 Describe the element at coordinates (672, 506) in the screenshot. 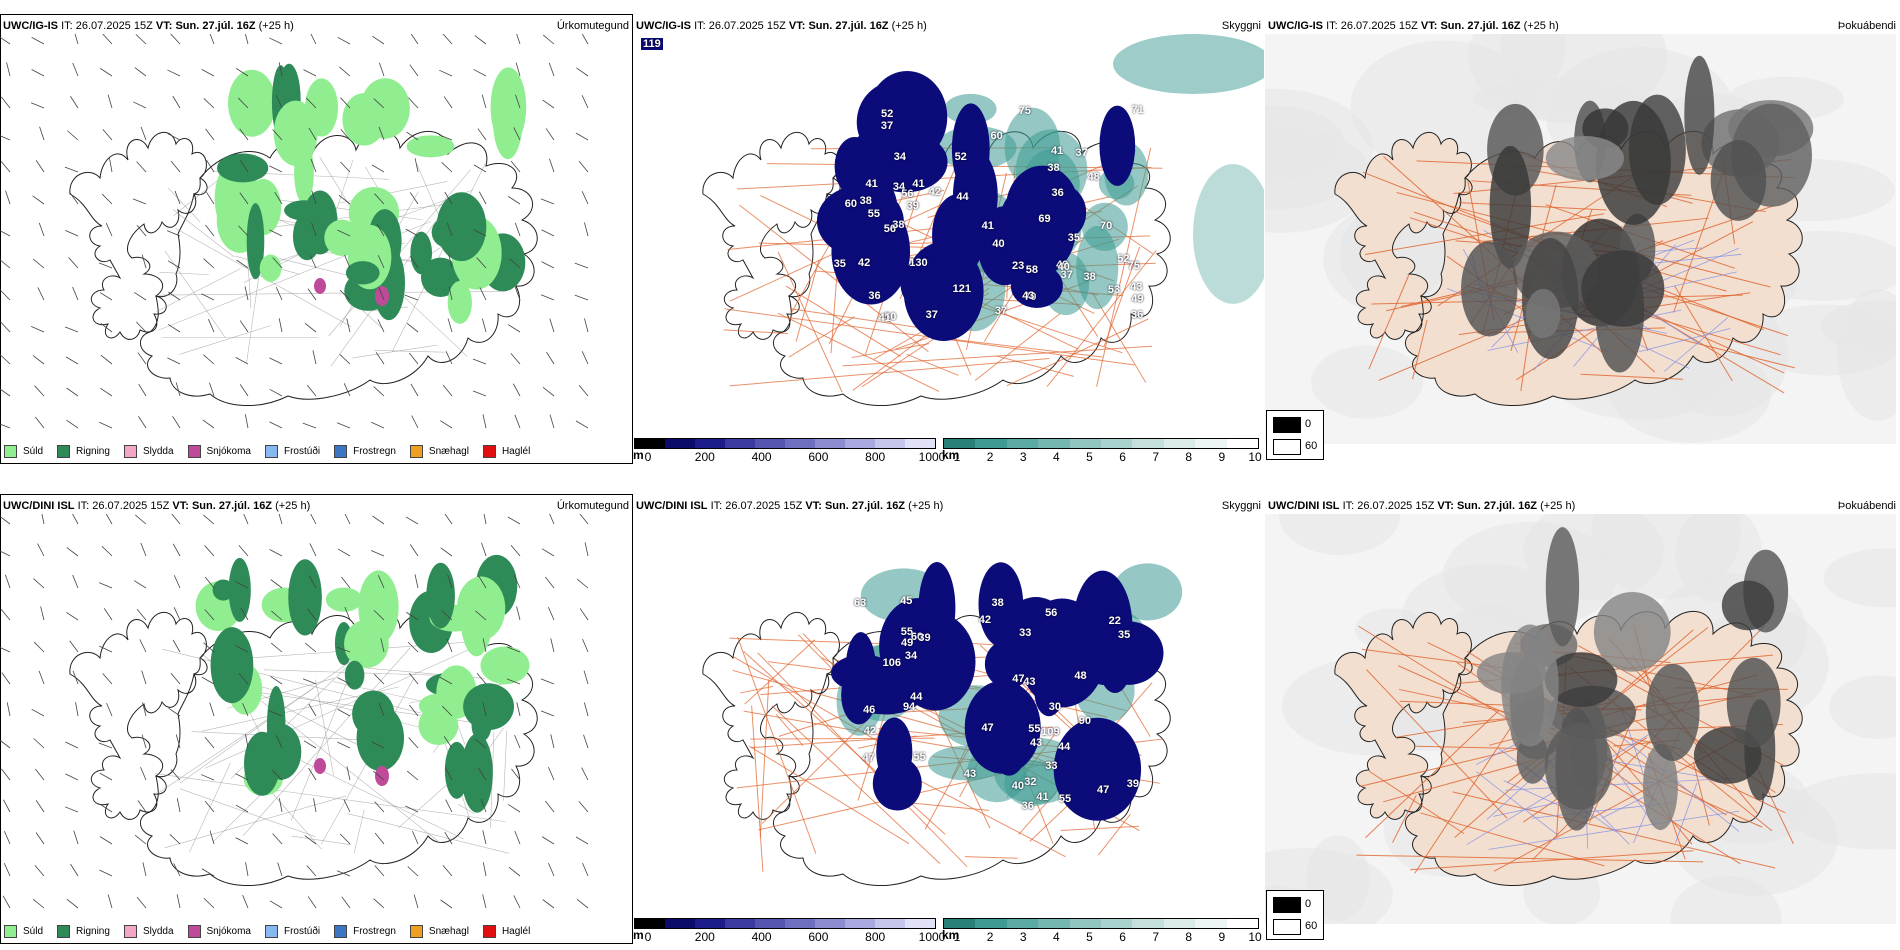

I see `model-name: UWC/DINI ISL` at that location.